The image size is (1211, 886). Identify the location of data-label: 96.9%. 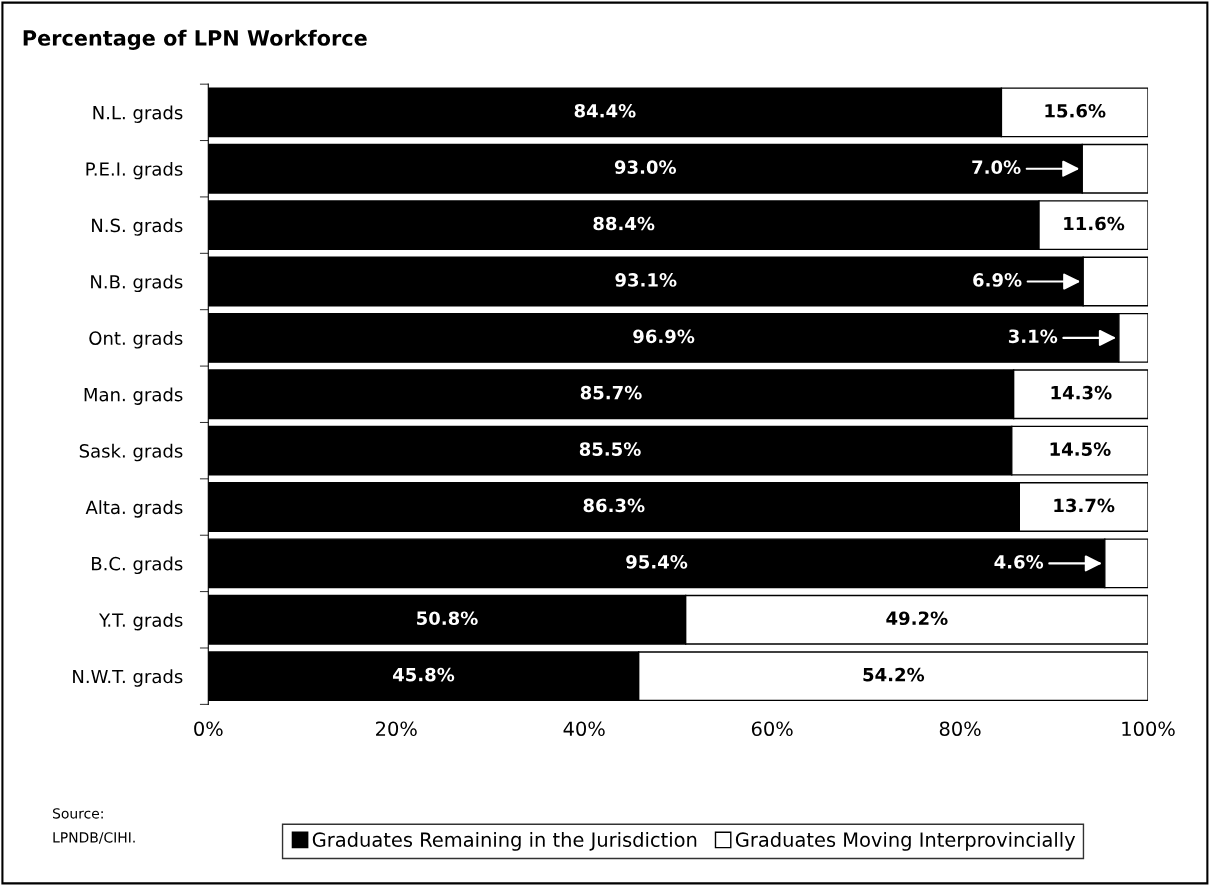
(664, 336).